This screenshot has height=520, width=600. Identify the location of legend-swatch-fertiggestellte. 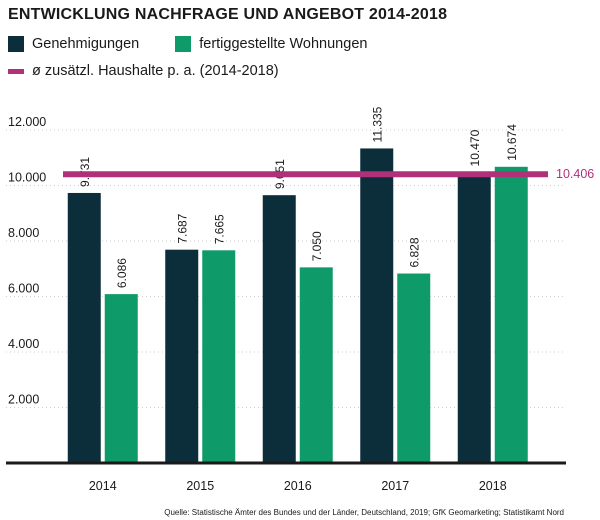
(183, 44).